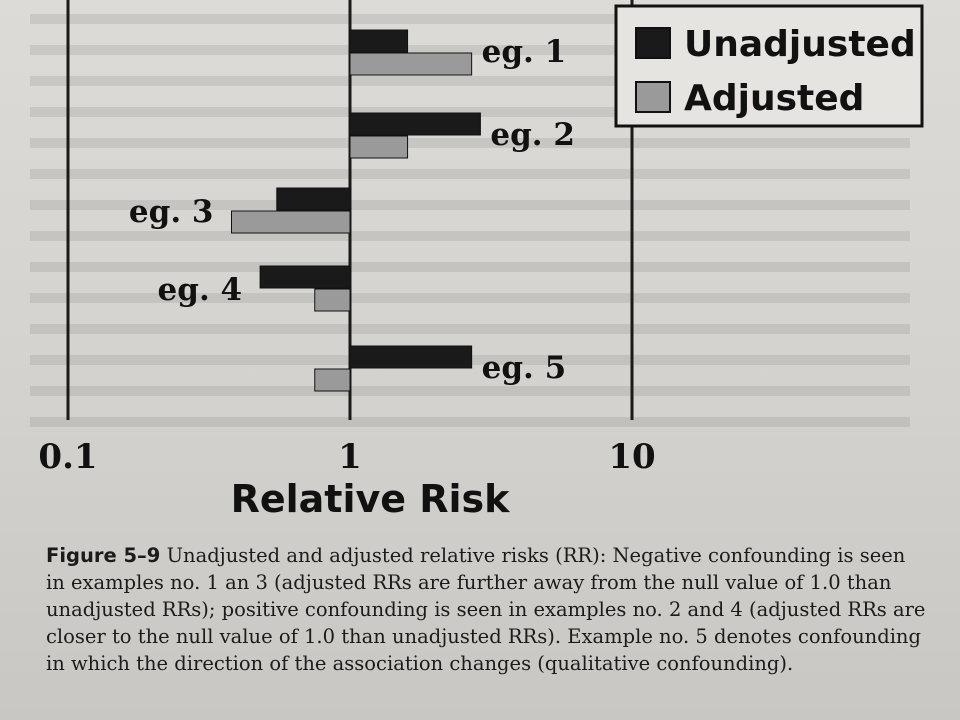 The width and height of the screenshot is (960, 720). I want to click on category-label-1: eg. 1, so click(524, 52).